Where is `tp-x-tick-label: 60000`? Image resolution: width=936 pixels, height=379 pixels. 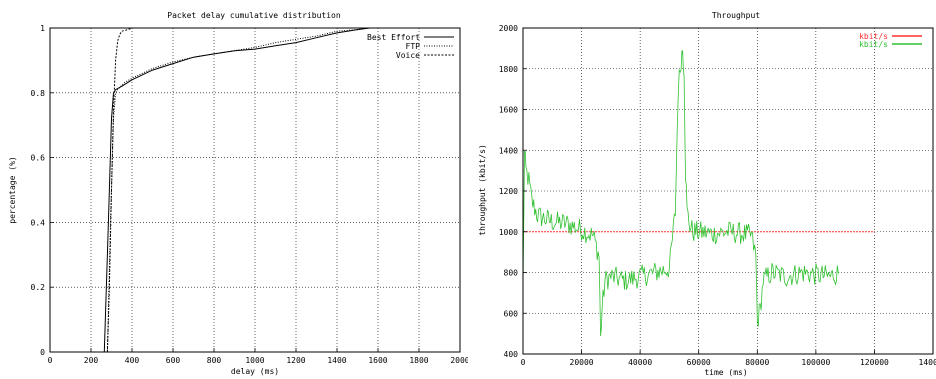 tp-x-tick-label: 60000 is located at coordinates (699, 362).